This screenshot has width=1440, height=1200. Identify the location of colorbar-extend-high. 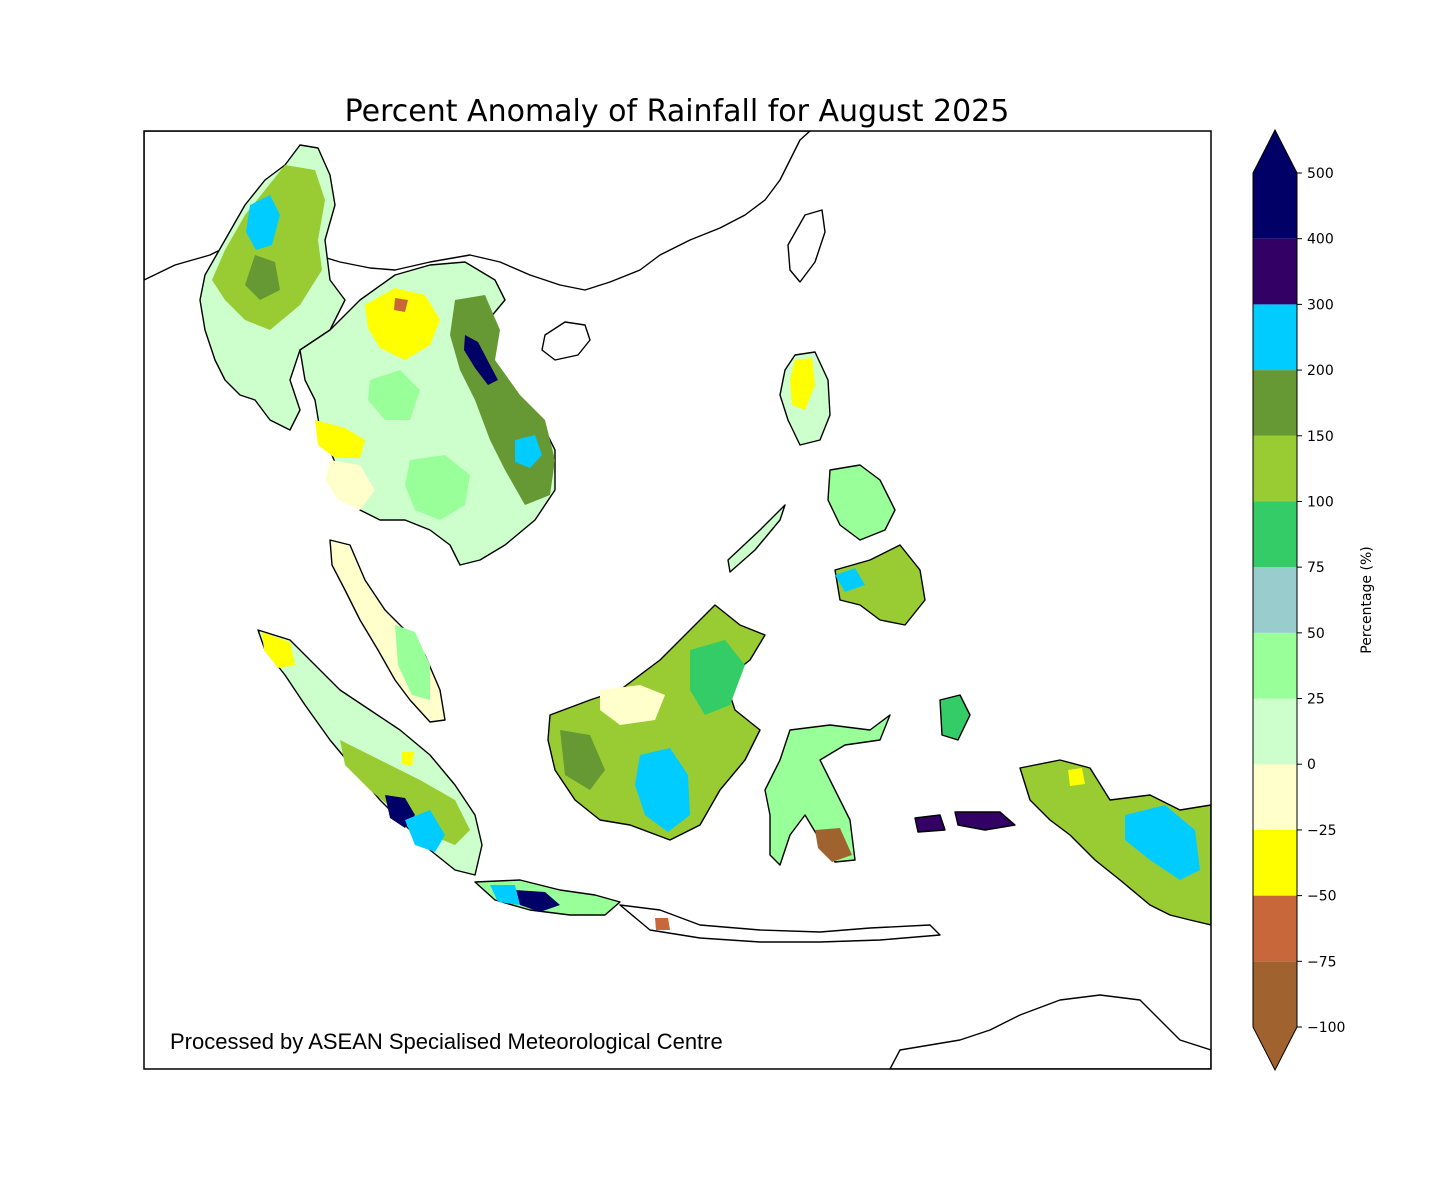
(1275, 151).